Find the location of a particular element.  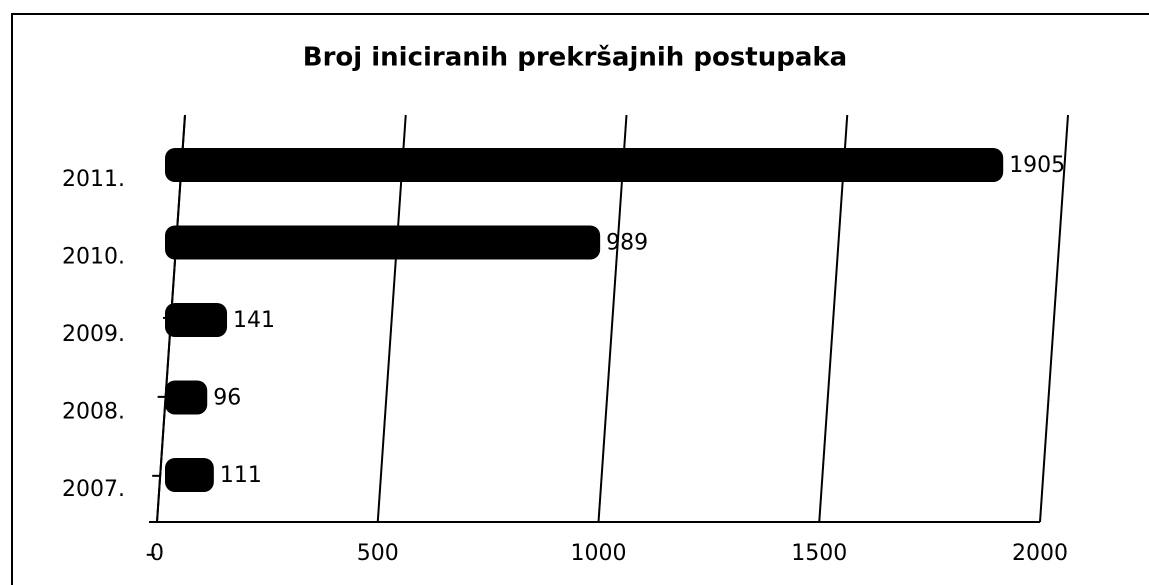

y-tick-label: 2011. is located at coordinates (93, 179).